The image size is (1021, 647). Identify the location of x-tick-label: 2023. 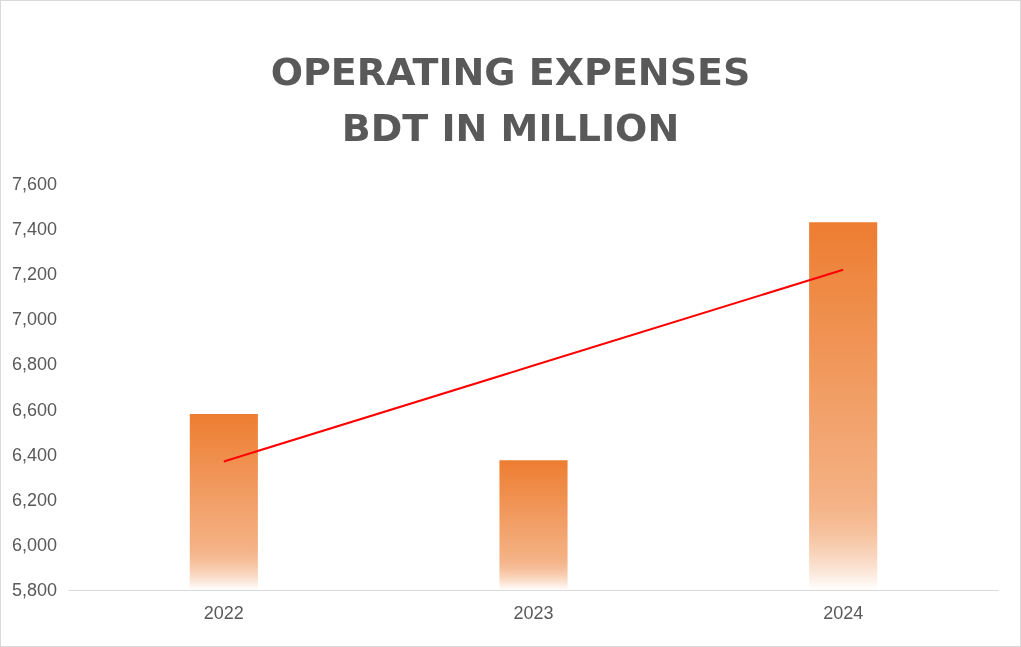
(533, 613).